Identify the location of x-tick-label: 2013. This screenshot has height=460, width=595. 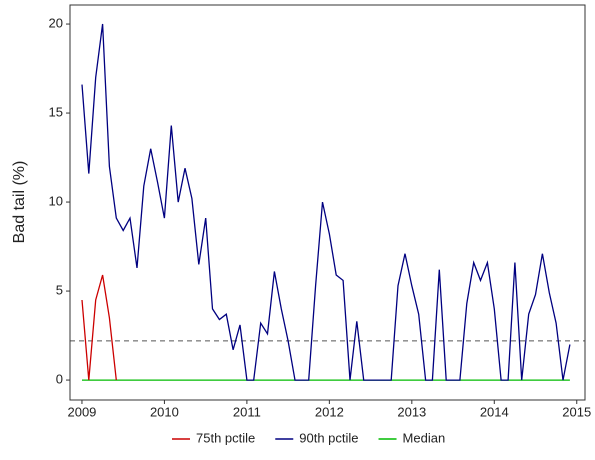
(411, 411).